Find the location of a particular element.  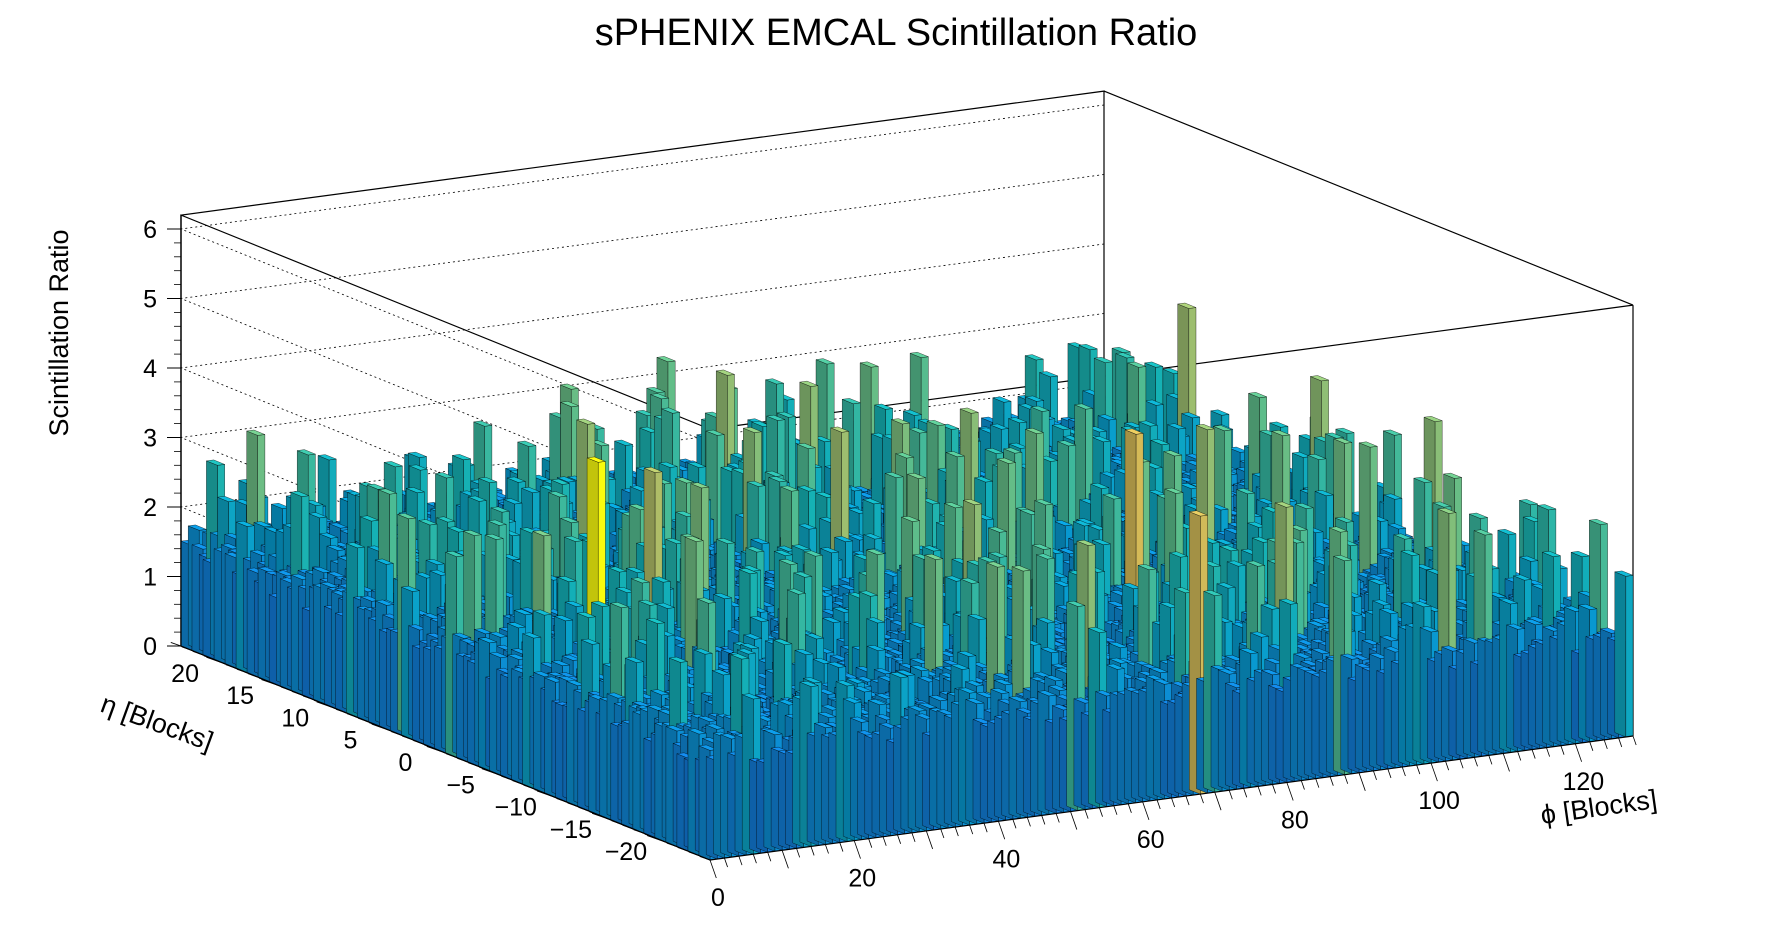

top-right-edge is located at coordinates (1368, 198).